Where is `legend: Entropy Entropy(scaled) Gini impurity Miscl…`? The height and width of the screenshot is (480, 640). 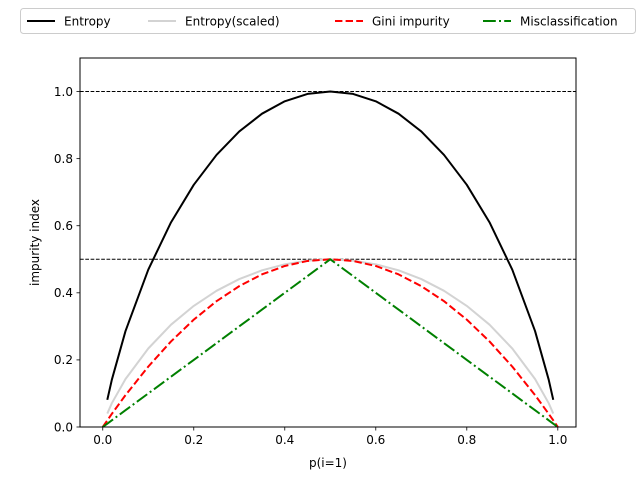 legend: Entropy Entropy(scaled) Gini impurity Miscl… is located at coordinates (328, 21).